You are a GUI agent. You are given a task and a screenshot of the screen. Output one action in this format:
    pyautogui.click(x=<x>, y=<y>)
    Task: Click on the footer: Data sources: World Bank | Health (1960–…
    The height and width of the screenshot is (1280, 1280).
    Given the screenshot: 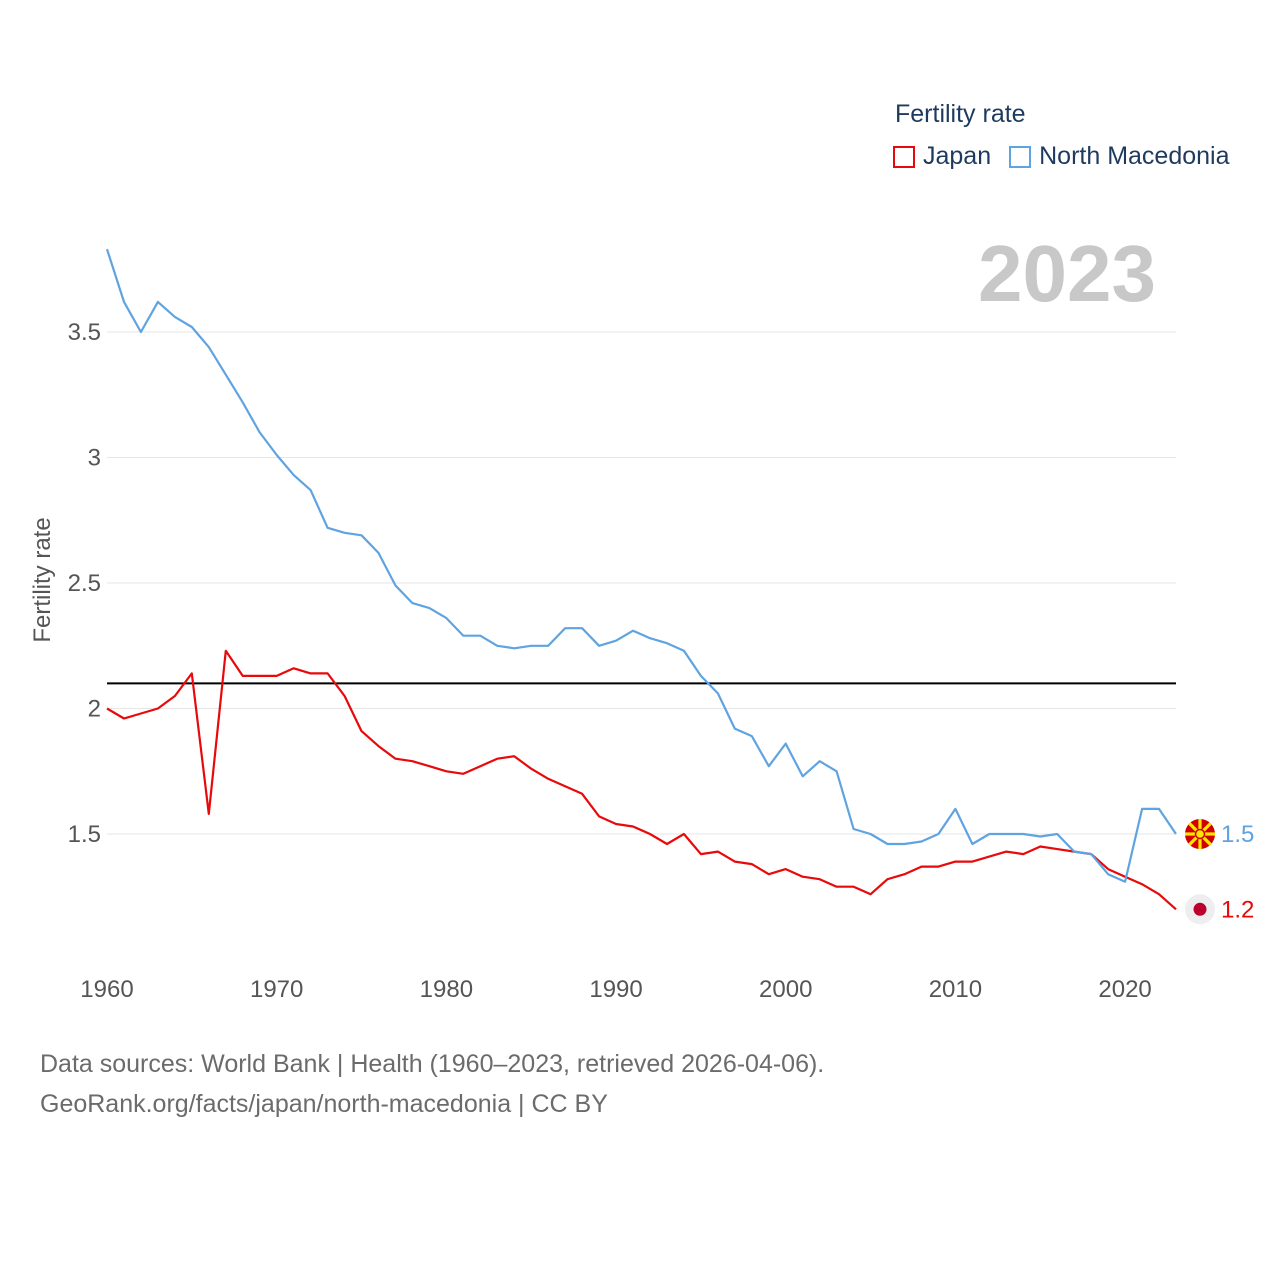 What is the action you would take?
    pyautogui.click(x=432, y=1084)
    